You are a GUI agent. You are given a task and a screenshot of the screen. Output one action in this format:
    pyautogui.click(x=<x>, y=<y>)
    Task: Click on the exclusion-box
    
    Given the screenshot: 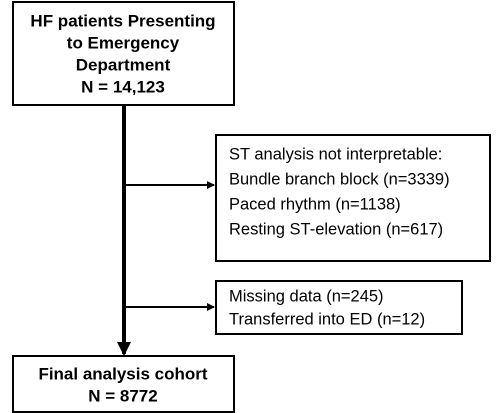 What is the action you would take?
    pyautogui.click(x=339, y=307)
    